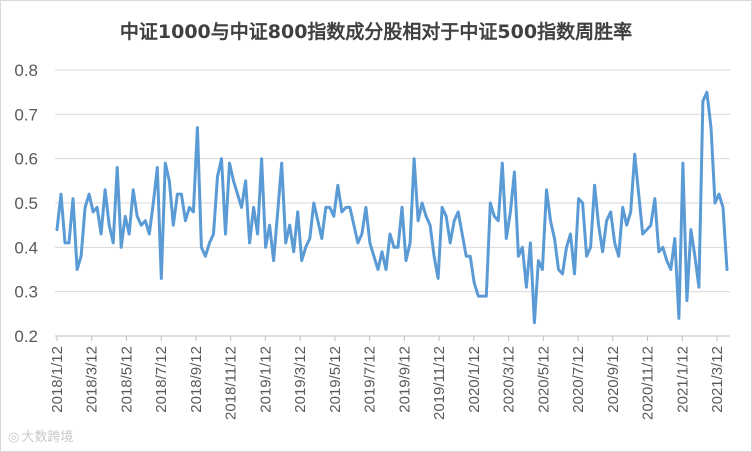 The height and width of the screenshot is (452, 752). I want to click on x-tick-label: 2019/1/12, so click(265, 379).